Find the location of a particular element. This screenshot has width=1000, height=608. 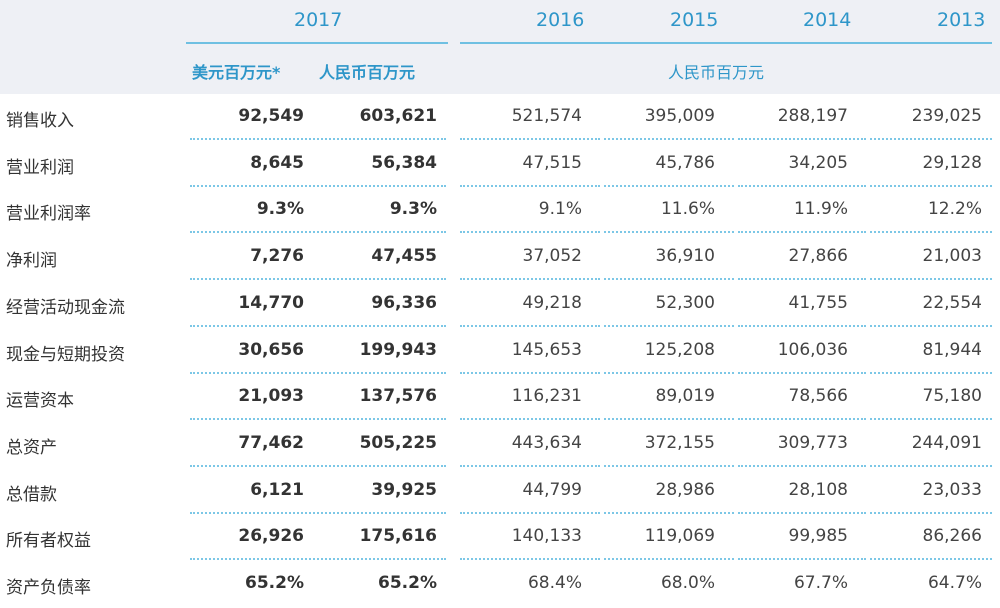

cell-value: 9.3% is located at coordinates (280, 209).